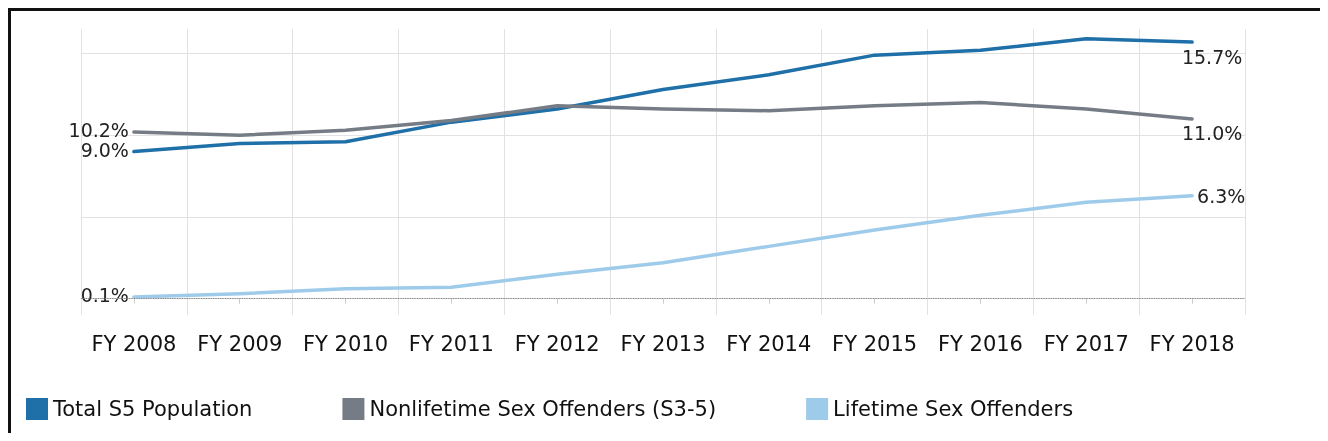 The width and height of the screenshot is (1328, 441). Describe the element at coordinates (875, 343) in the screenshot. I see `x-tick-label: FY 2015` at that location.